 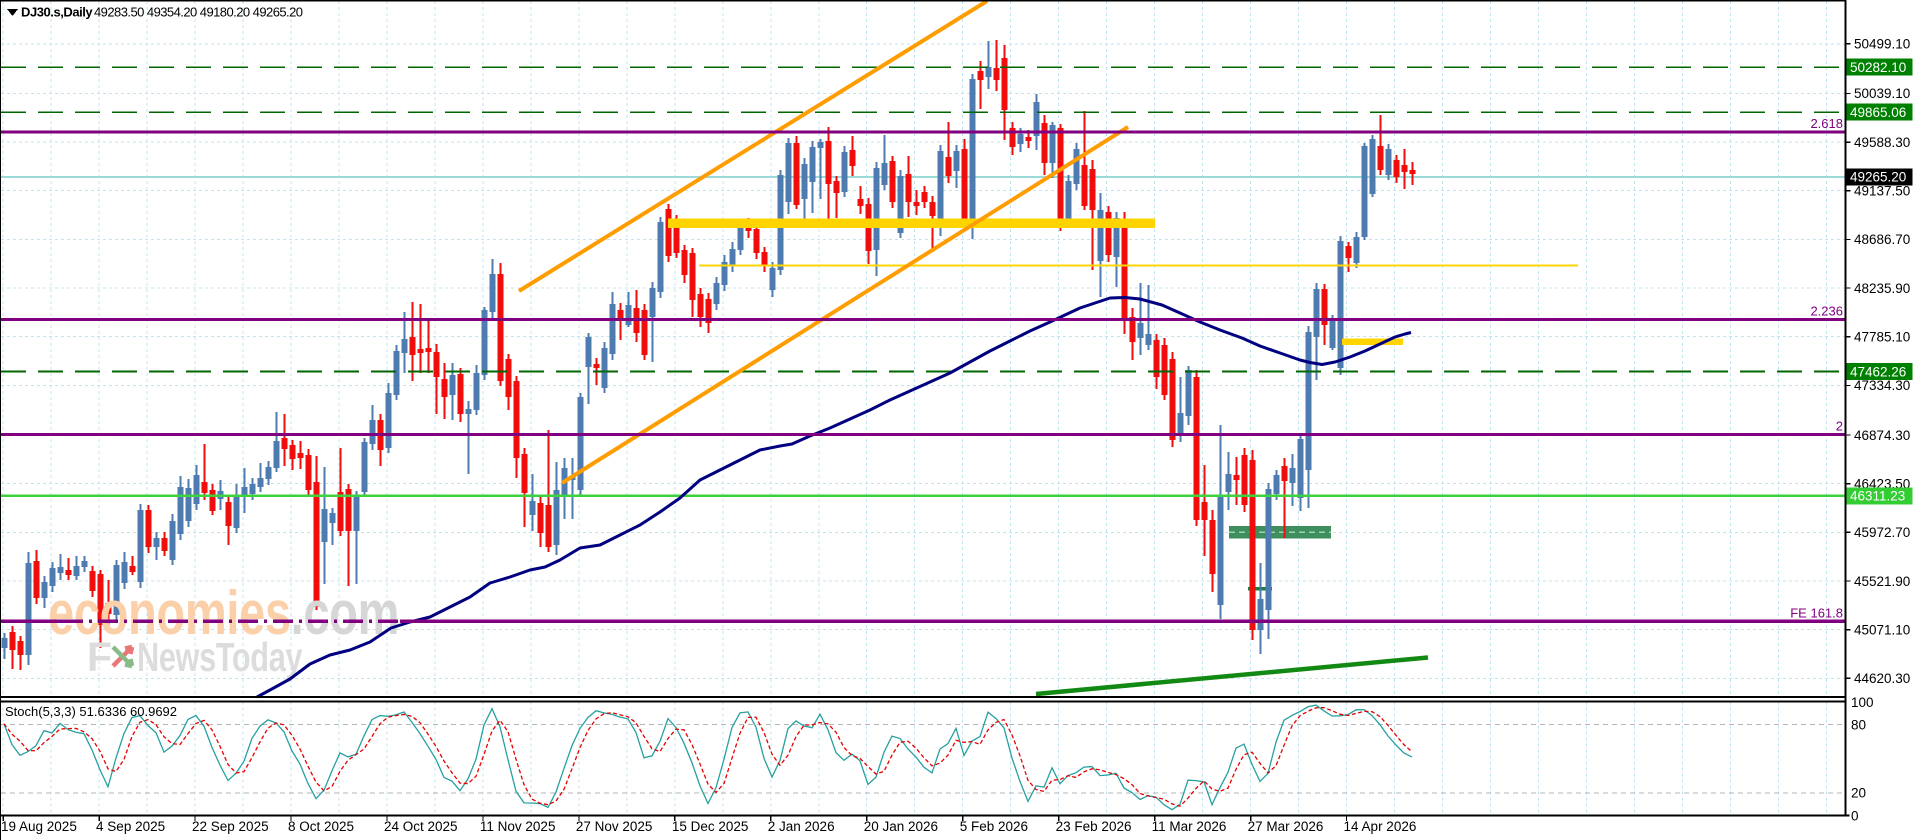 I want to click on svg-text: 2 Jan 2026, so click(x=801, y=826).